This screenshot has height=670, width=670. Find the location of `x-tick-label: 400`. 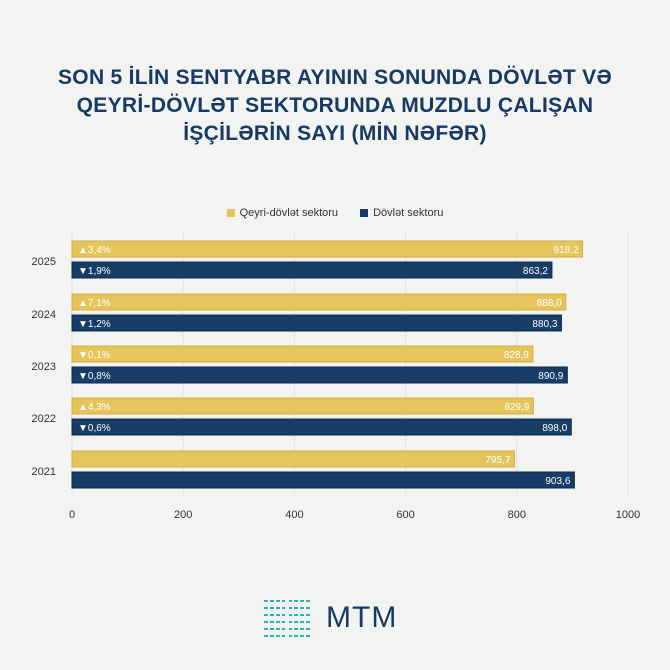

x-tick-label: 400 is located at coordinates (294, 515).